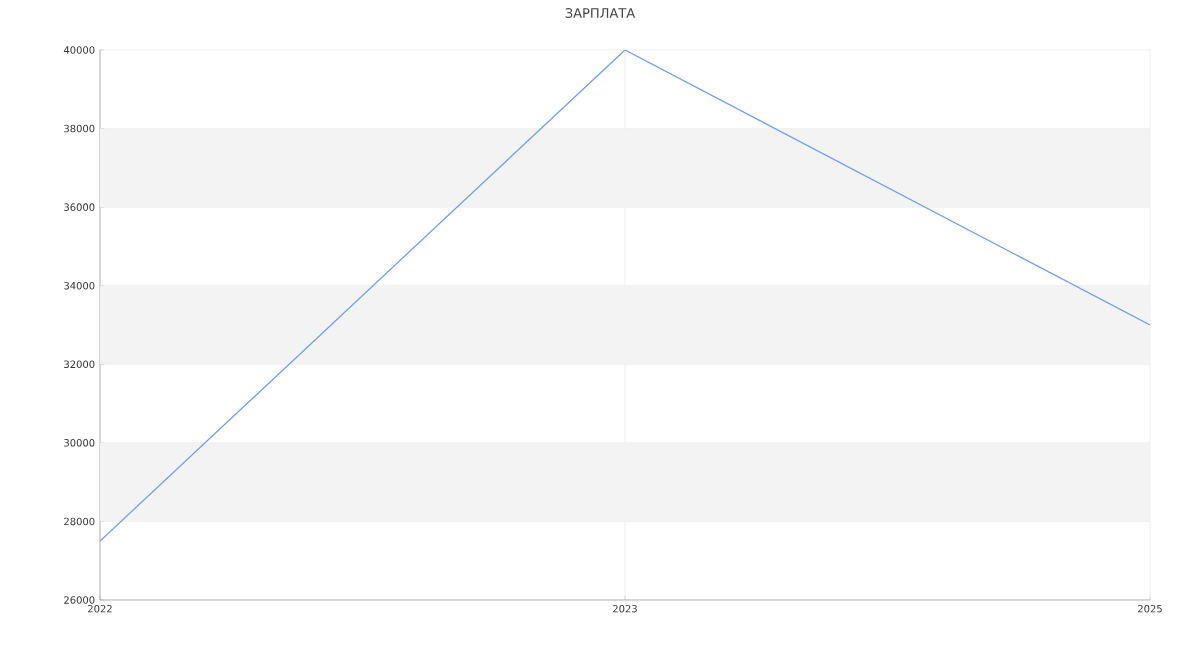 The width and height of the screenshot is (1200, 650). Describe the element at coordinates (625, 608) in the screenshot. I see `x-tick-label: 2023` at that location.